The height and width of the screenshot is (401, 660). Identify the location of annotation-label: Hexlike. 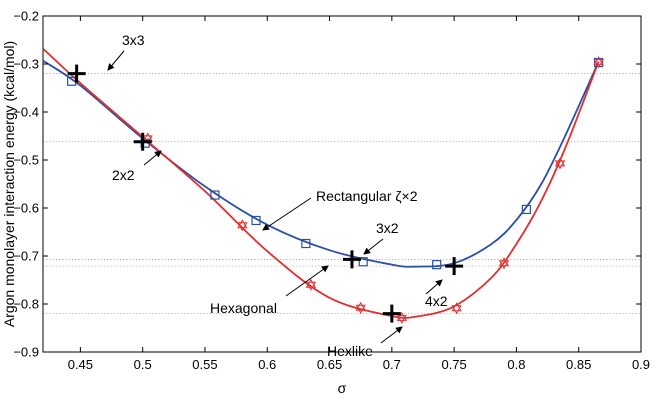
(350, 351).